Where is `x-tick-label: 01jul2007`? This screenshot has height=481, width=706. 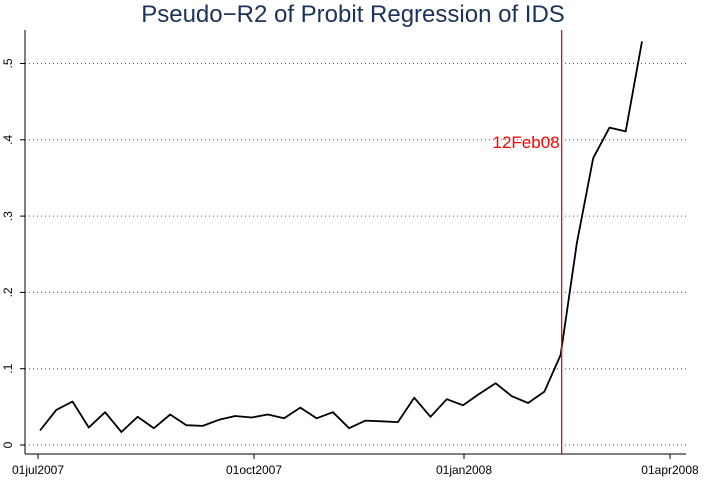 x-tick-label: 01jul2007 is located at coordinates (38, 470).